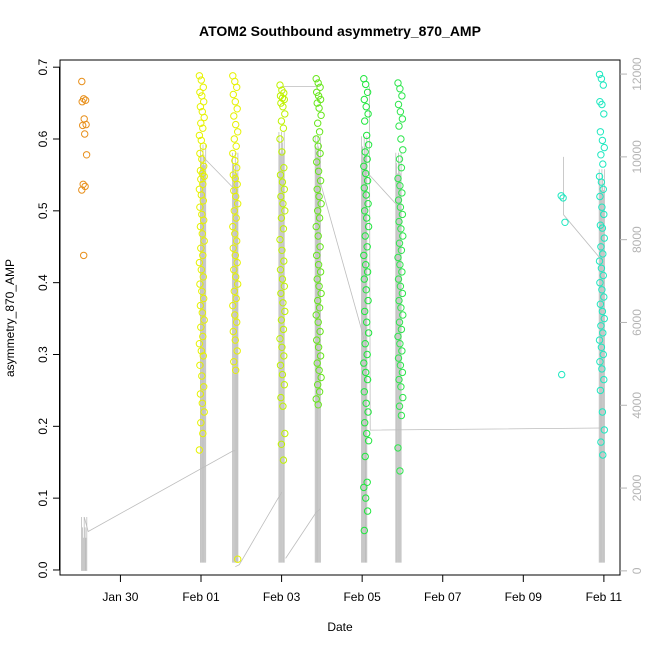 The height and width of the screenshot is (655, 650). Describe the element at coordinates (43, 426) in the screenshot. I see `y-tick-label: 0.2` at that location.